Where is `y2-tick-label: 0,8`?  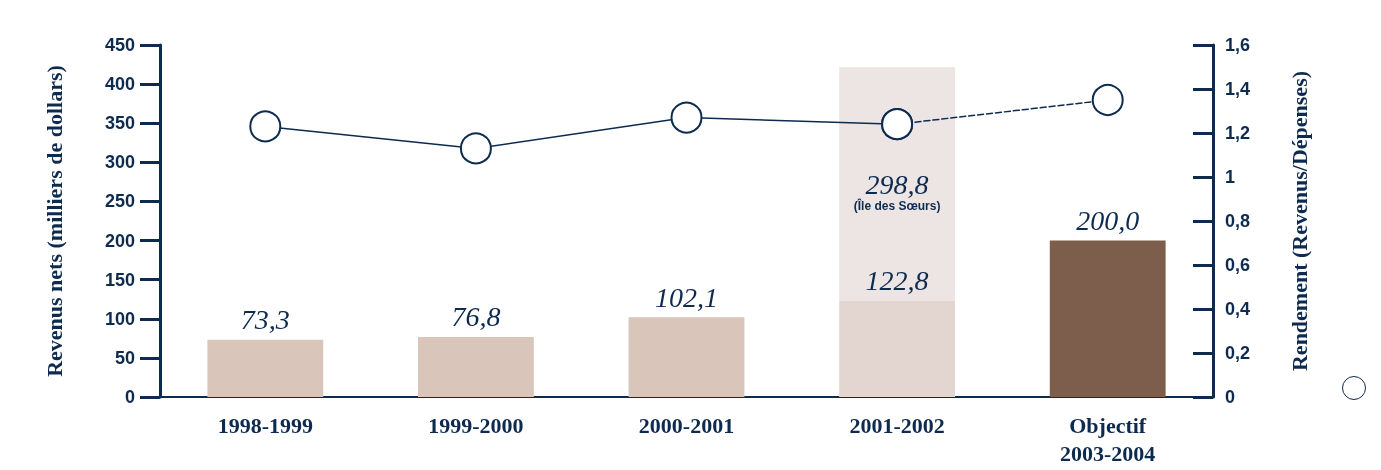 y2-tick-label: 0,8 is located at coordinates (1238, 221).